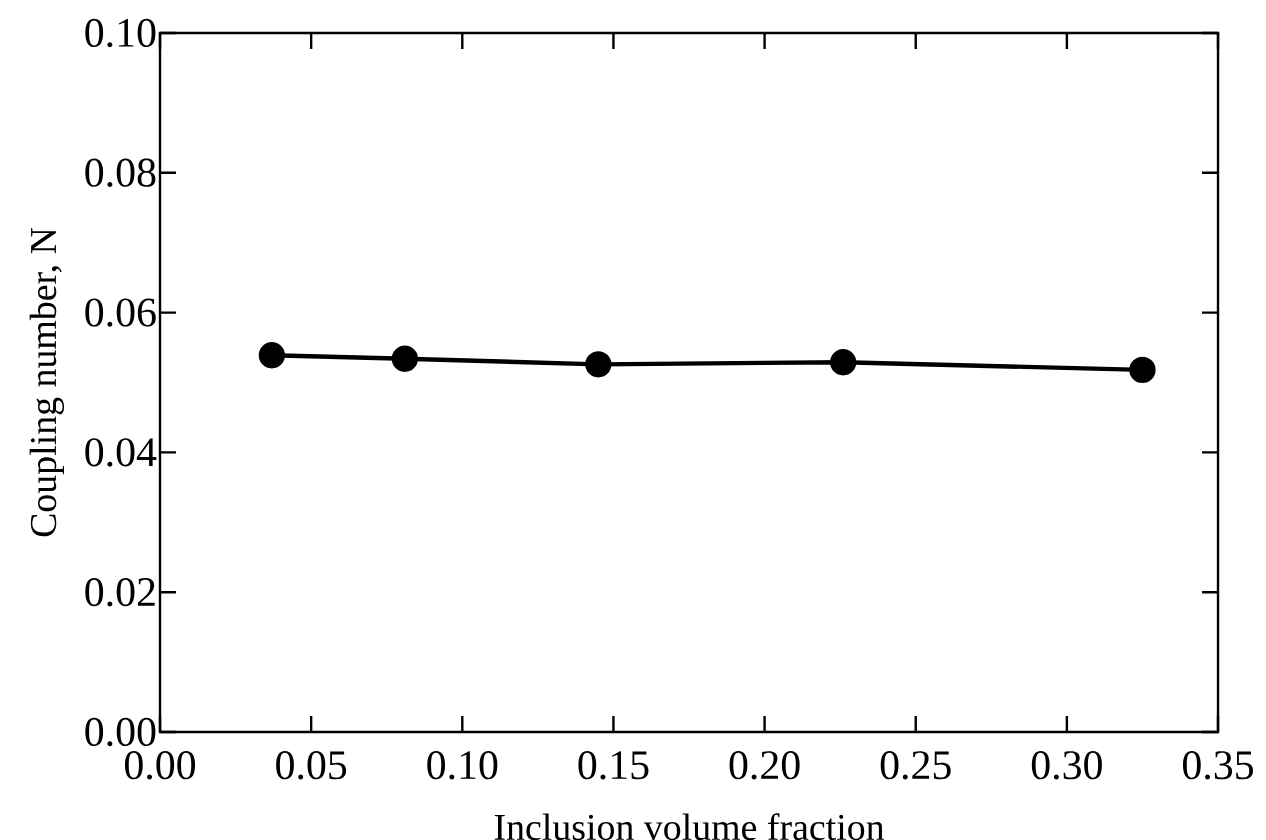  I want to click on x-axis-title: Inclusion volume fraction, so click(689, 826).